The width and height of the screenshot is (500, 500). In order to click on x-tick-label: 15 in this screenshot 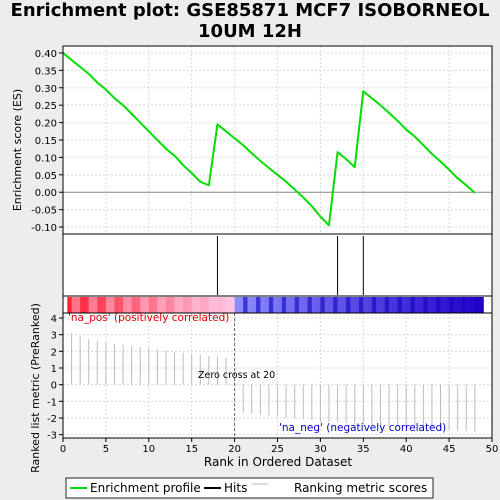, I will do `click(191, 449)`.